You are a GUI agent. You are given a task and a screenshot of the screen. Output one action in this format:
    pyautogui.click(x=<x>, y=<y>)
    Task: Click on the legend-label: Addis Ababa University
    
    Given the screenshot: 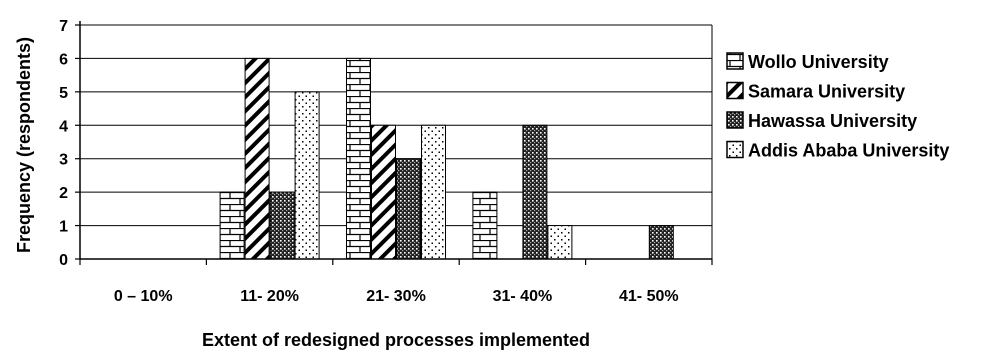 What is the action you would take?
    pyautogui.click(x=848, y=151)
    